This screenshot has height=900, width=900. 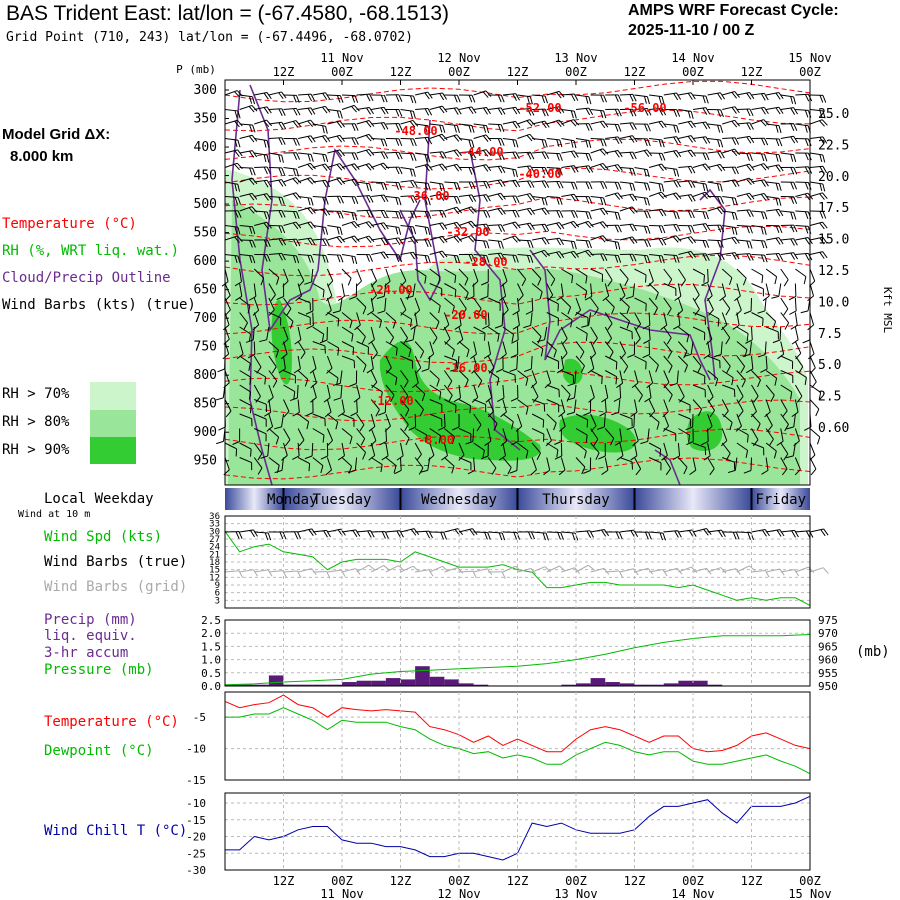 I want to click on height-tick-label: 22.5, so click(x=833, y=145).